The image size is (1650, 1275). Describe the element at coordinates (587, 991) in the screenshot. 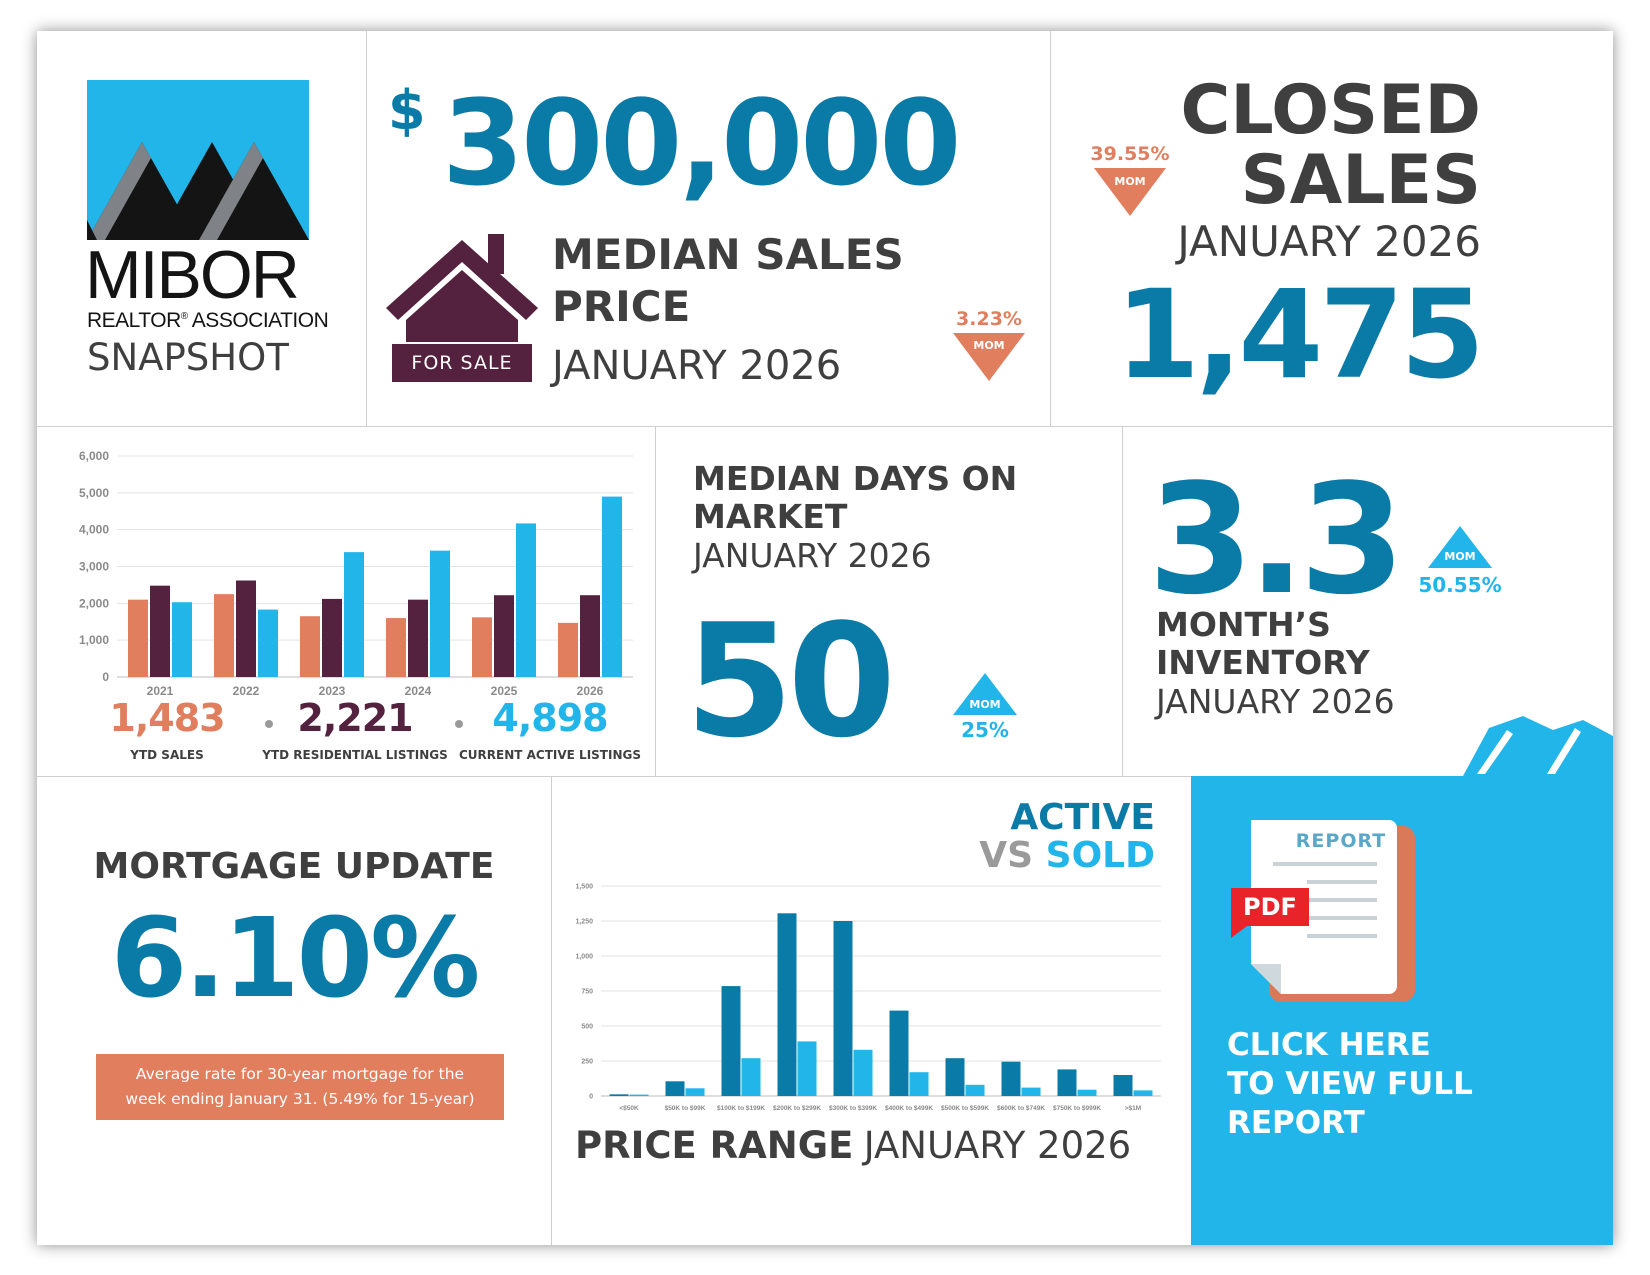

I see `y-tick-label: 750` at that location.